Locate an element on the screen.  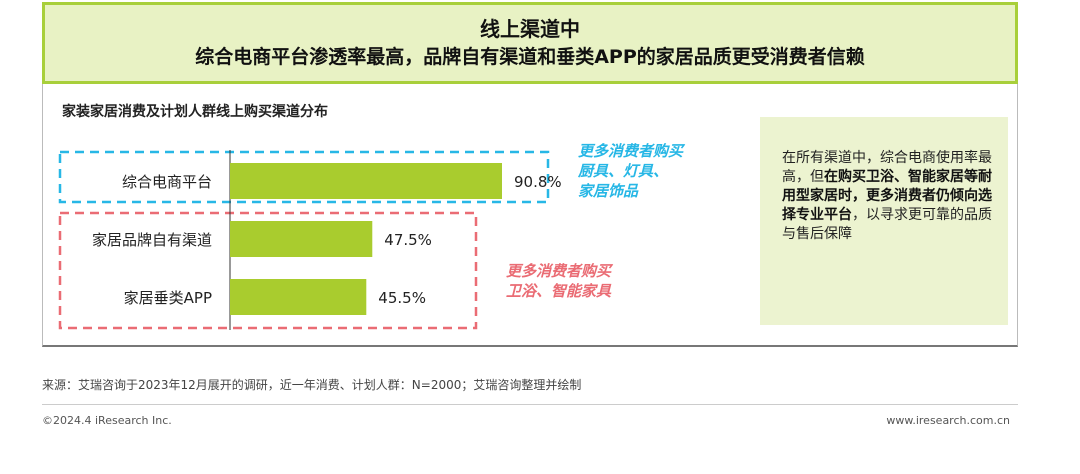
insight-text-2: ，以寻求更可靠的品质与售后保障 is located at coordinates (887, 224).